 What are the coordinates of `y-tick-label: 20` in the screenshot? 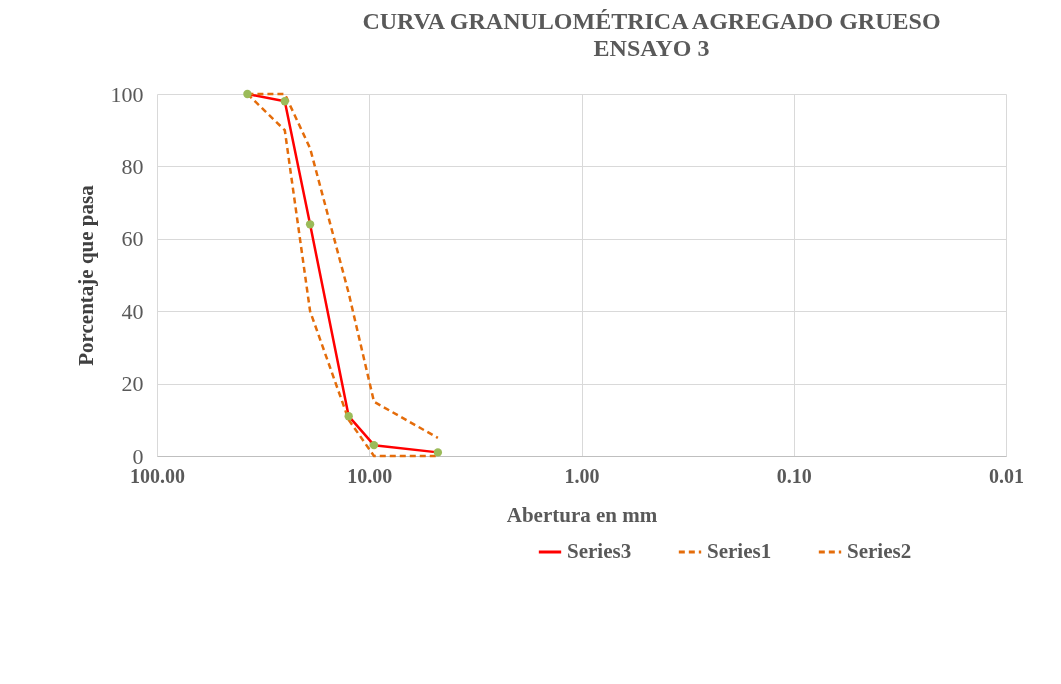 It's located at (132, 384).